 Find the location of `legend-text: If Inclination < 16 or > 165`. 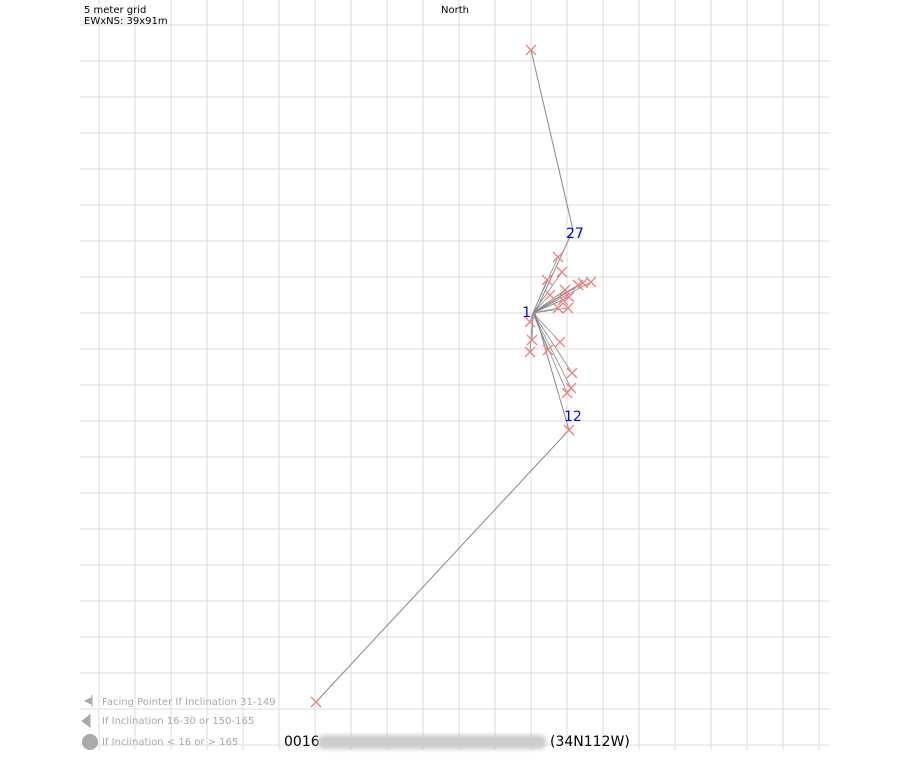

legend-text: If Inclination < 16 or > 165 is located at coordinates (170, 742).